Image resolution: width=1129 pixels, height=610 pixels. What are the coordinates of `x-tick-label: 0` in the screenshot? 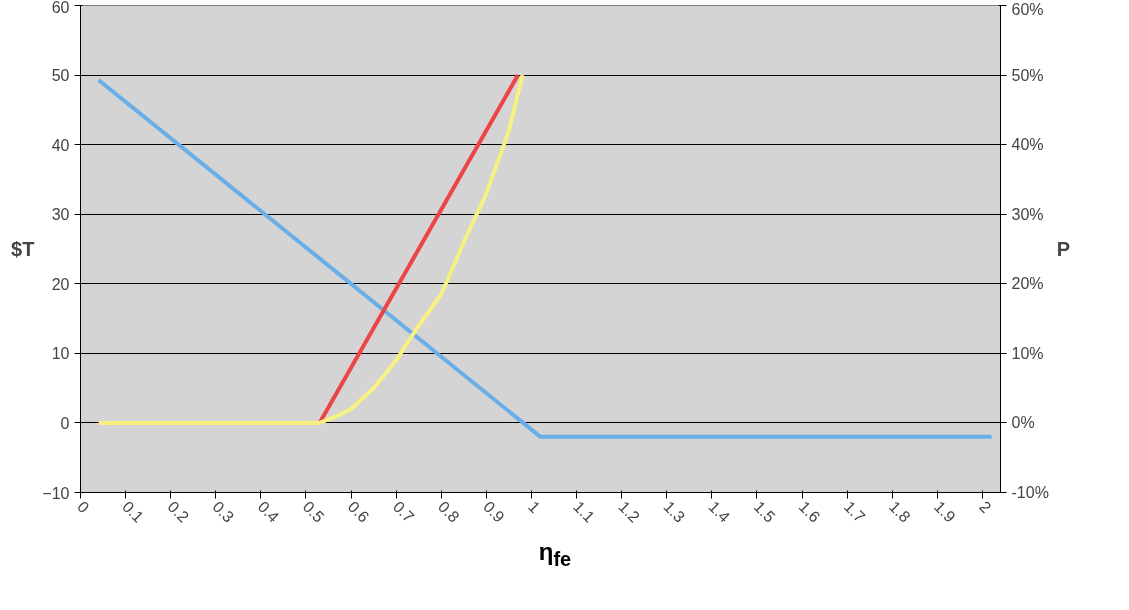 It's located at (83, 507).